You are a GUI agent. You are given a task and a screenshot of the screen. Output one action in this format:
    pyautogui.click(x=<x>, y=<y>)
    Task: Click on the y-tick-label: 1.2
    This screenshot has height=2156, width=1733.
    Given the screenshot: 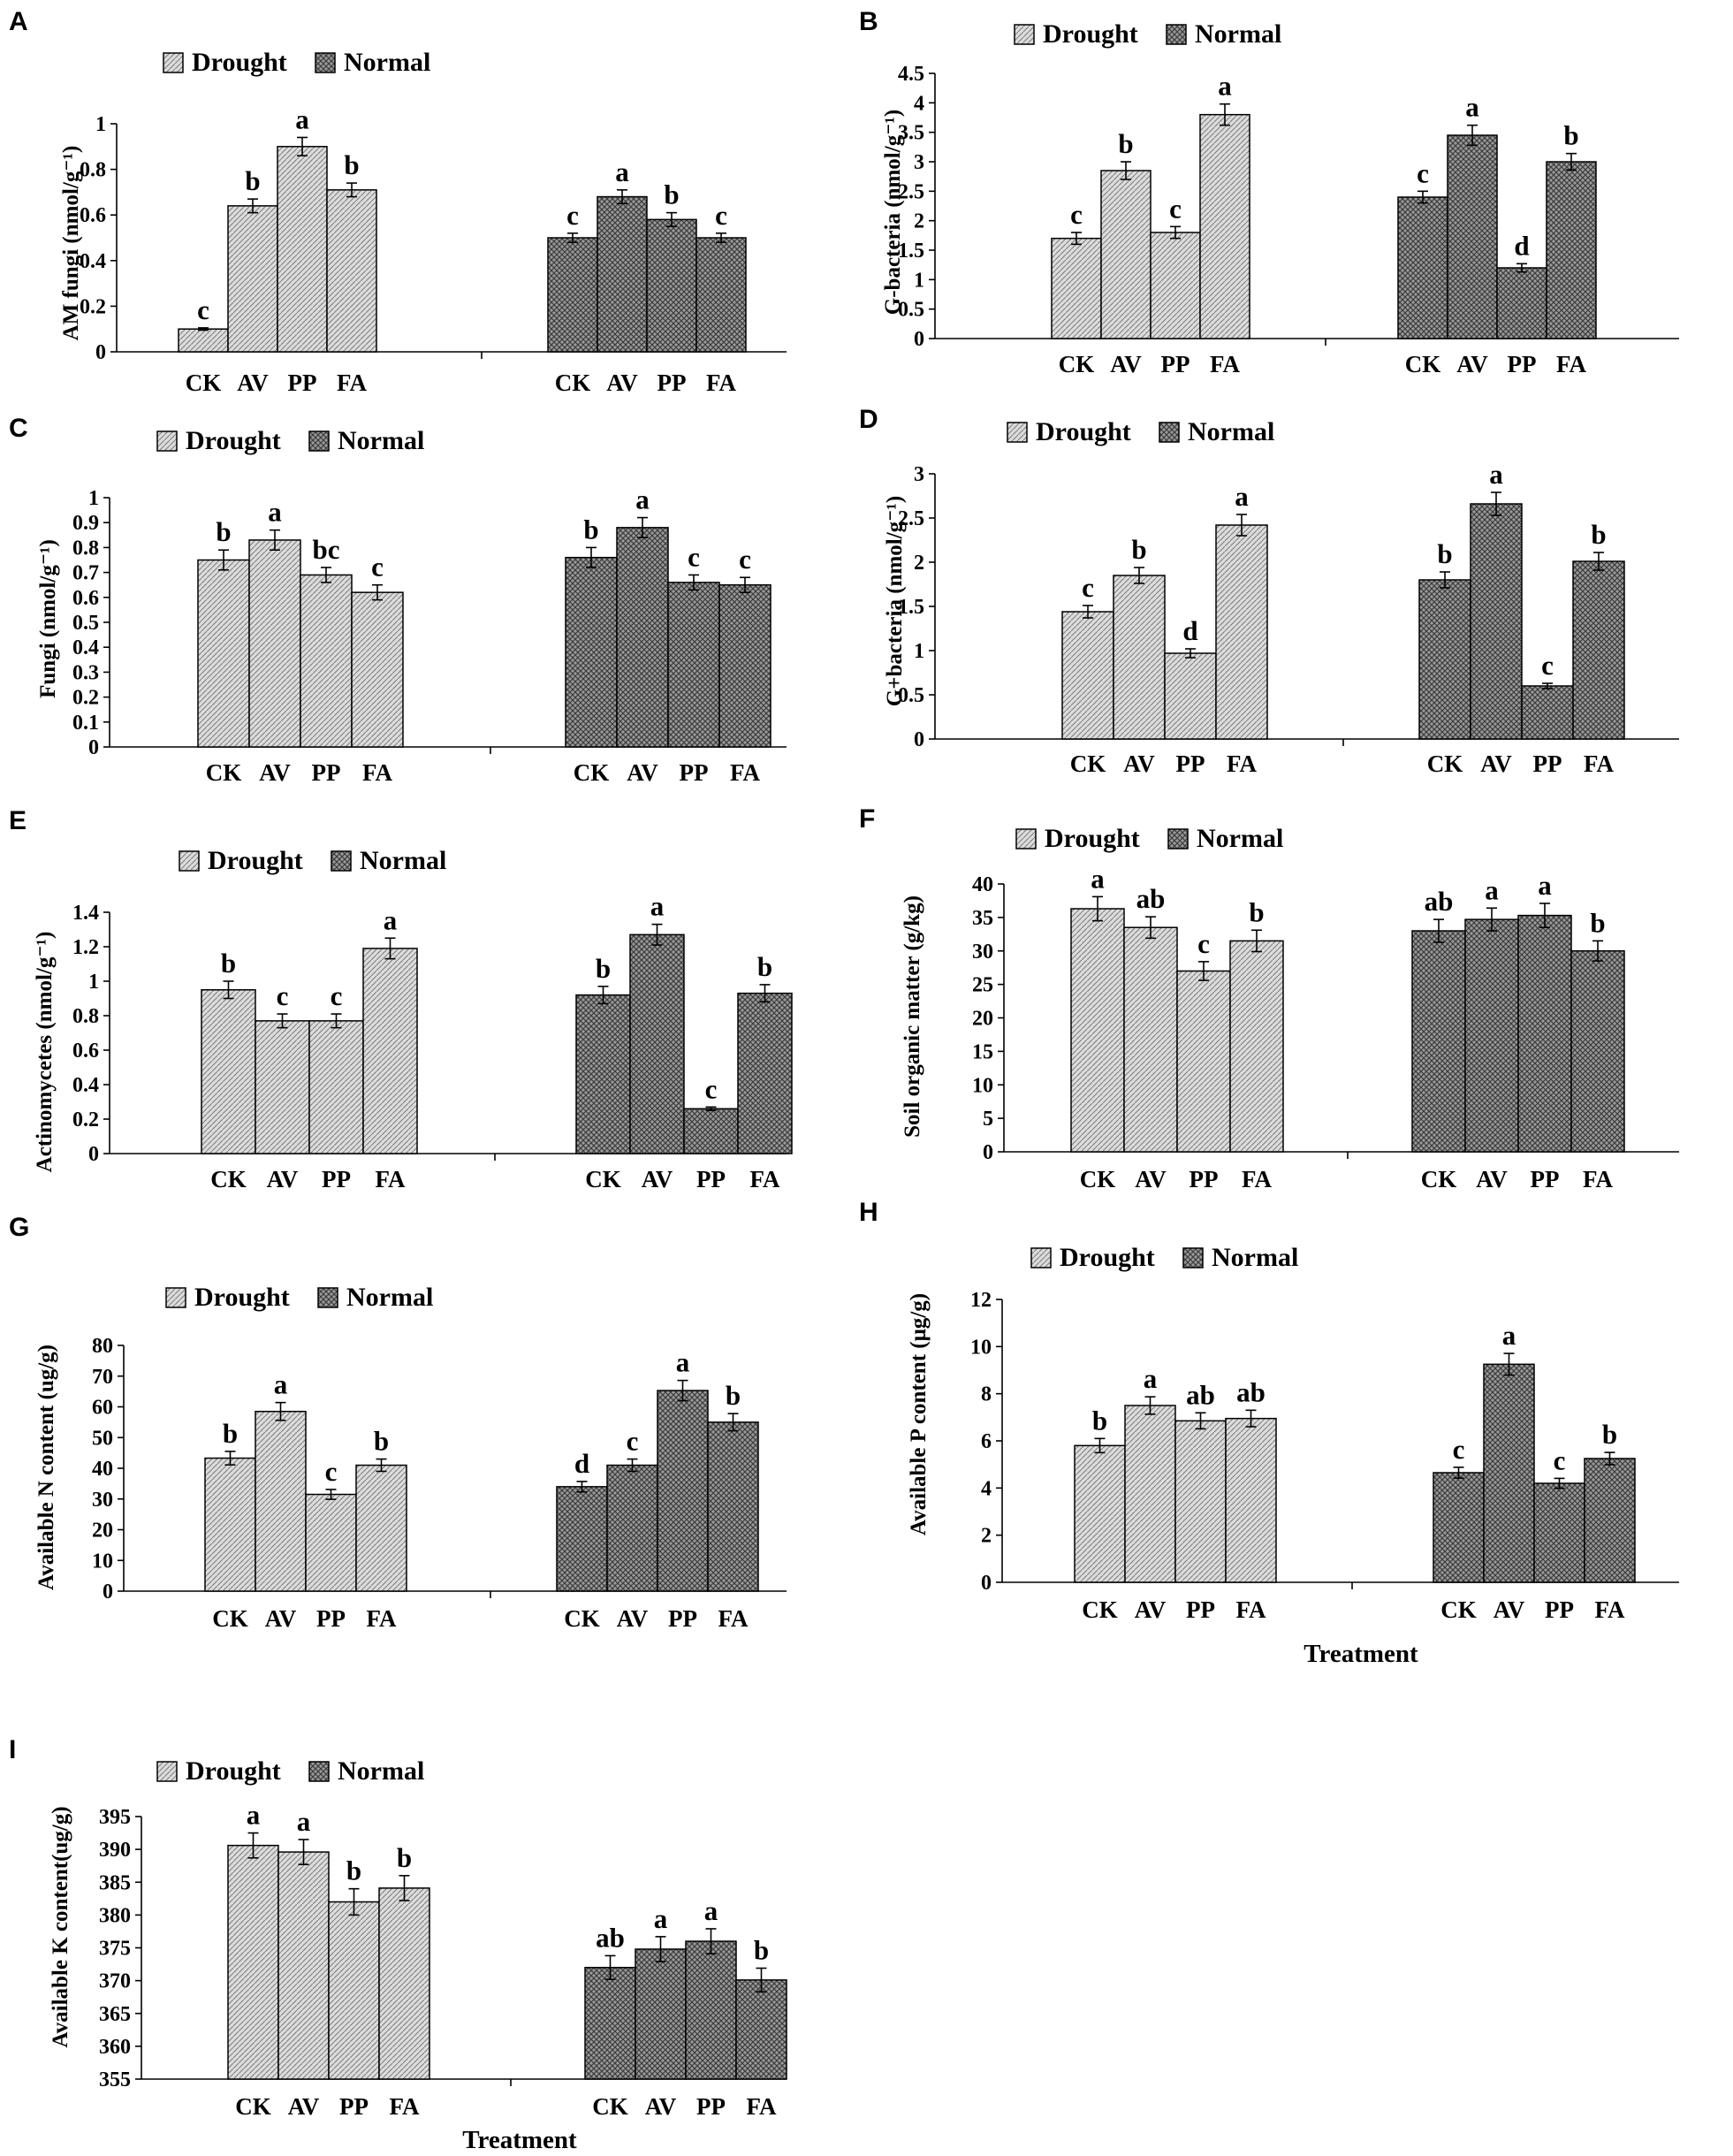 What is the action you would take?
    pyautogui.click(x=85, y=947)
    